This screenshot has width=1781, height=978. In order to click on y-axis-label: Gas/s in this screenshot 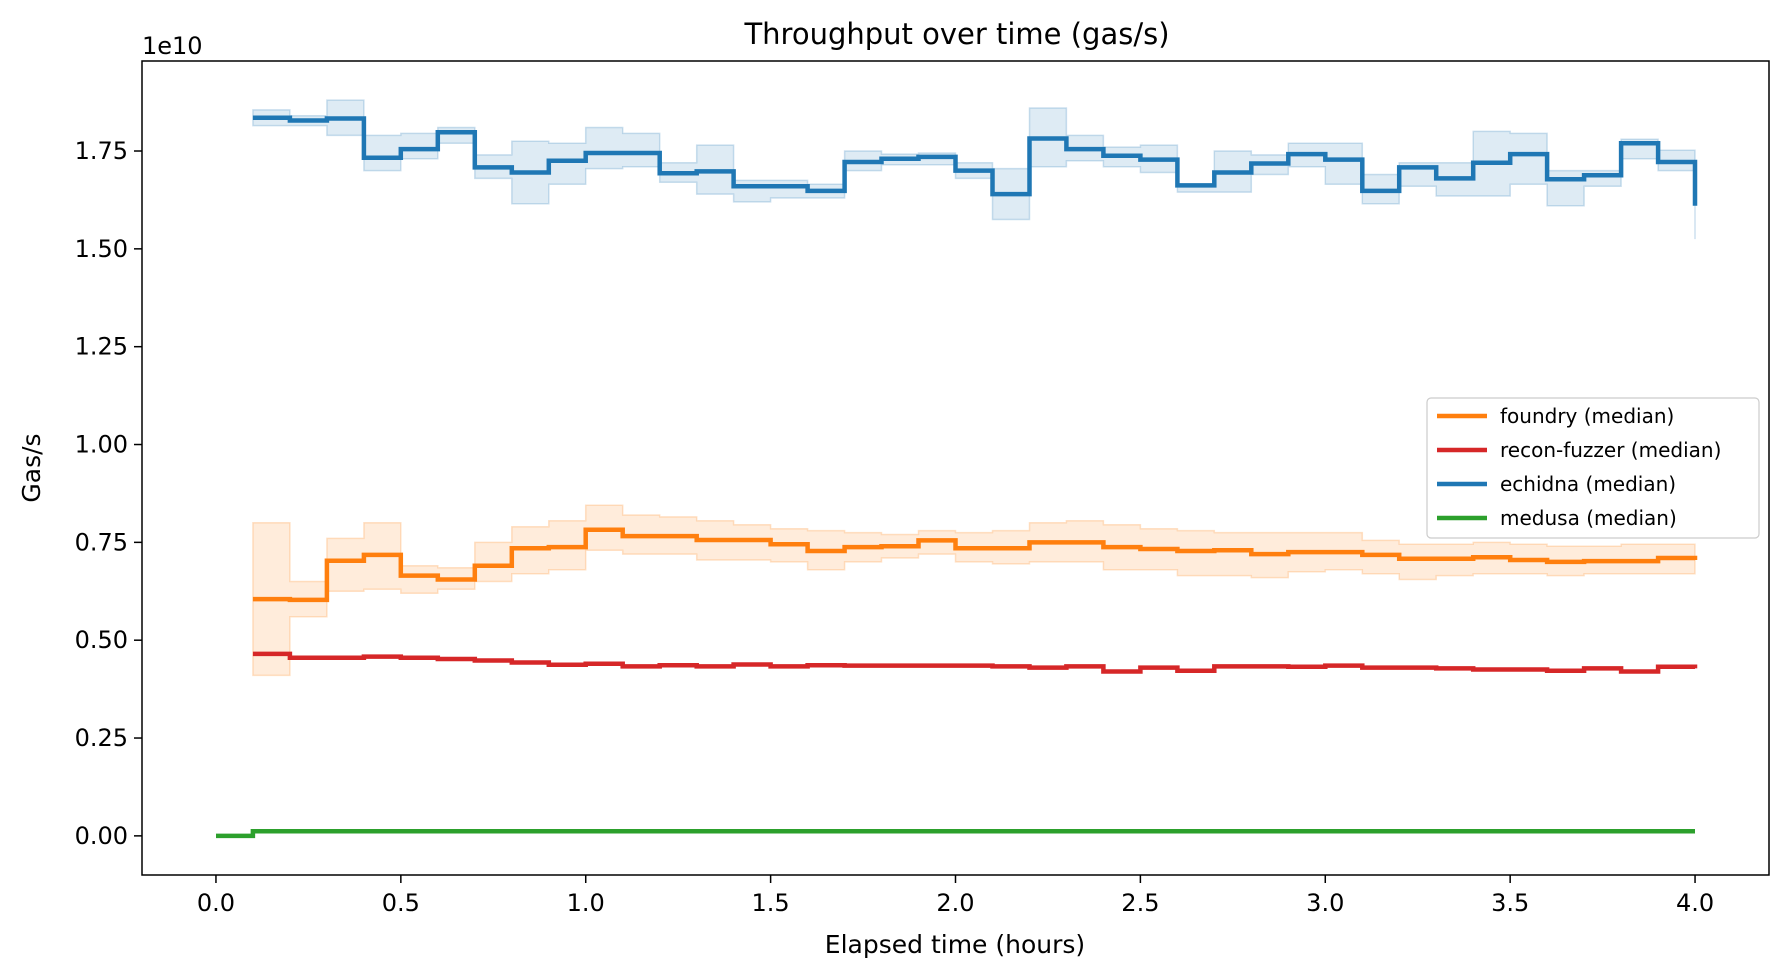, I will do `click(31, 467)`.